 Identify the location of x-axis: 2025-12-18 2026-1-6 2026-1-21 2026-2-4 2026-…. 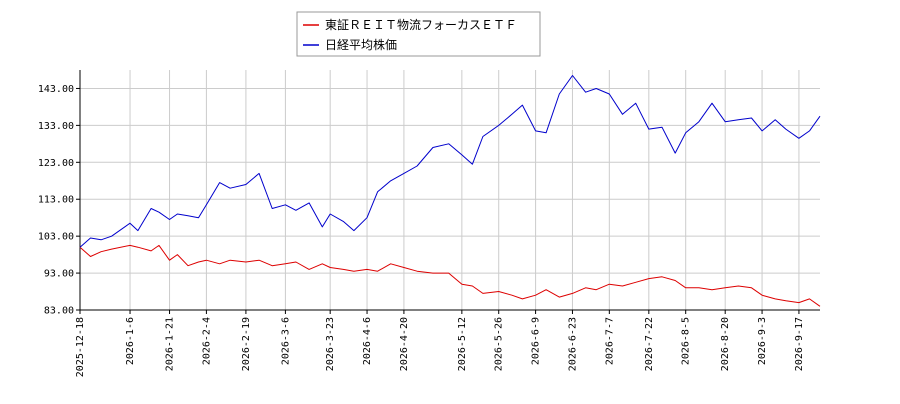
(440, 343).